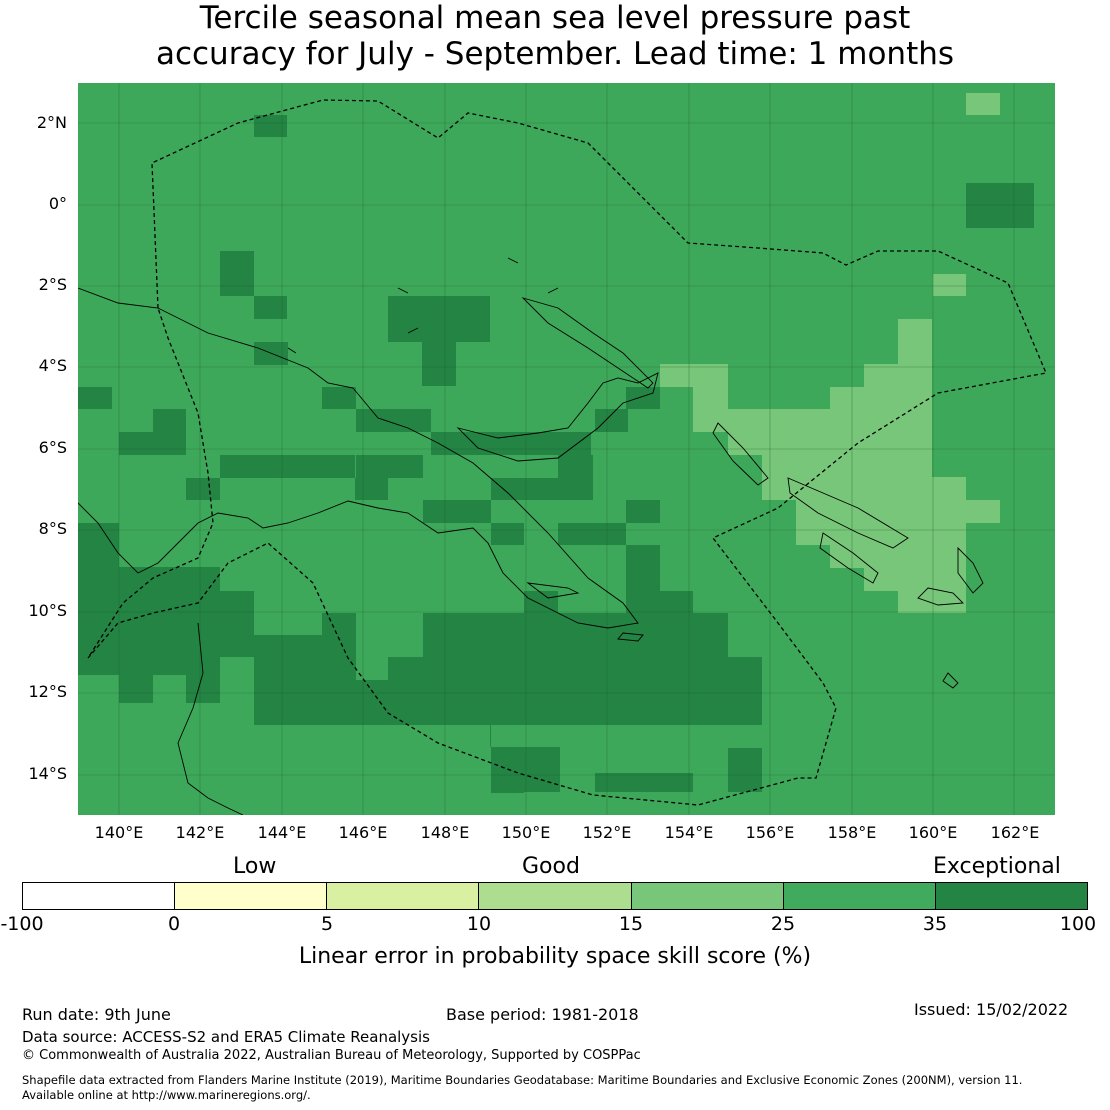  I want to click on vanuatu-coast, so click(950, 680).